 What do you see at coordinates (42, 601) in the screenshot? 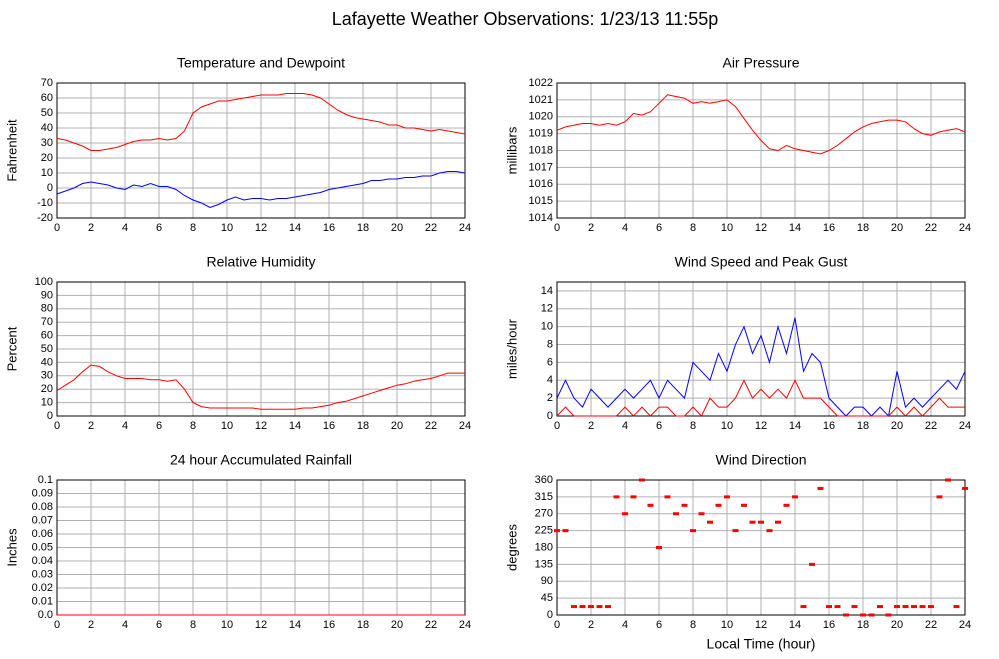
I see `y-tick-label: 0.01` at bounding box center [42, 601].